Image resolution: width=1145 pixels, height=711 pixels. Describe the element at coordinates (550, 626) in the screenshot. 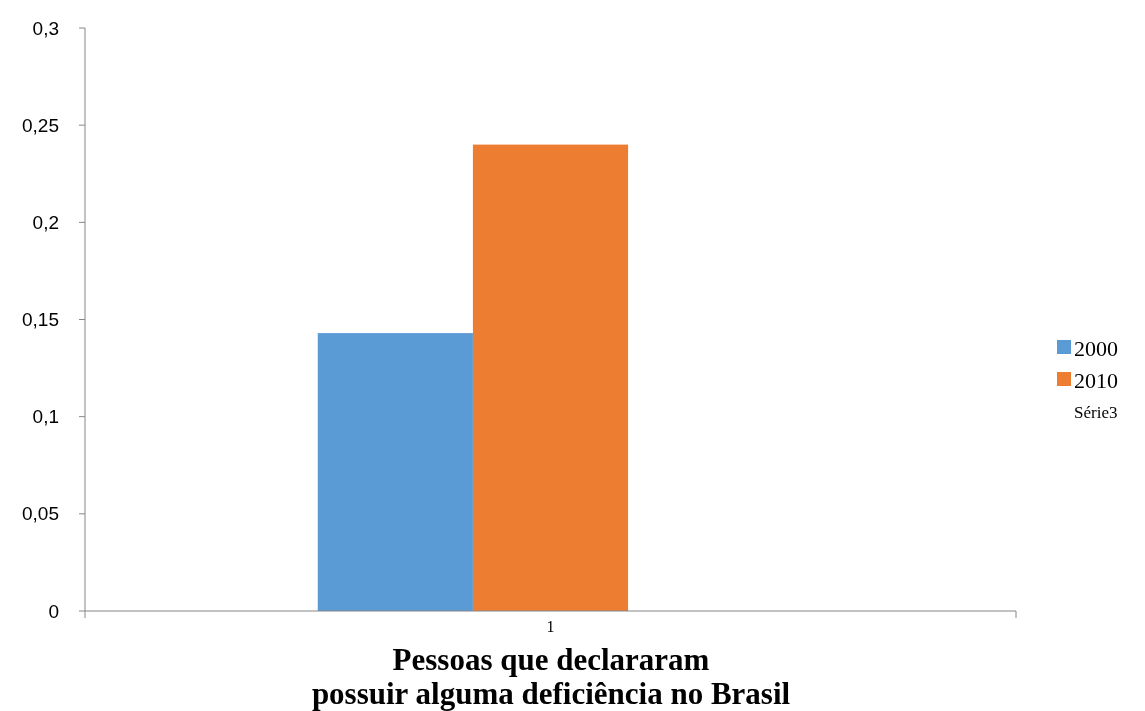

I see `x-tick-label: 1` at that location.